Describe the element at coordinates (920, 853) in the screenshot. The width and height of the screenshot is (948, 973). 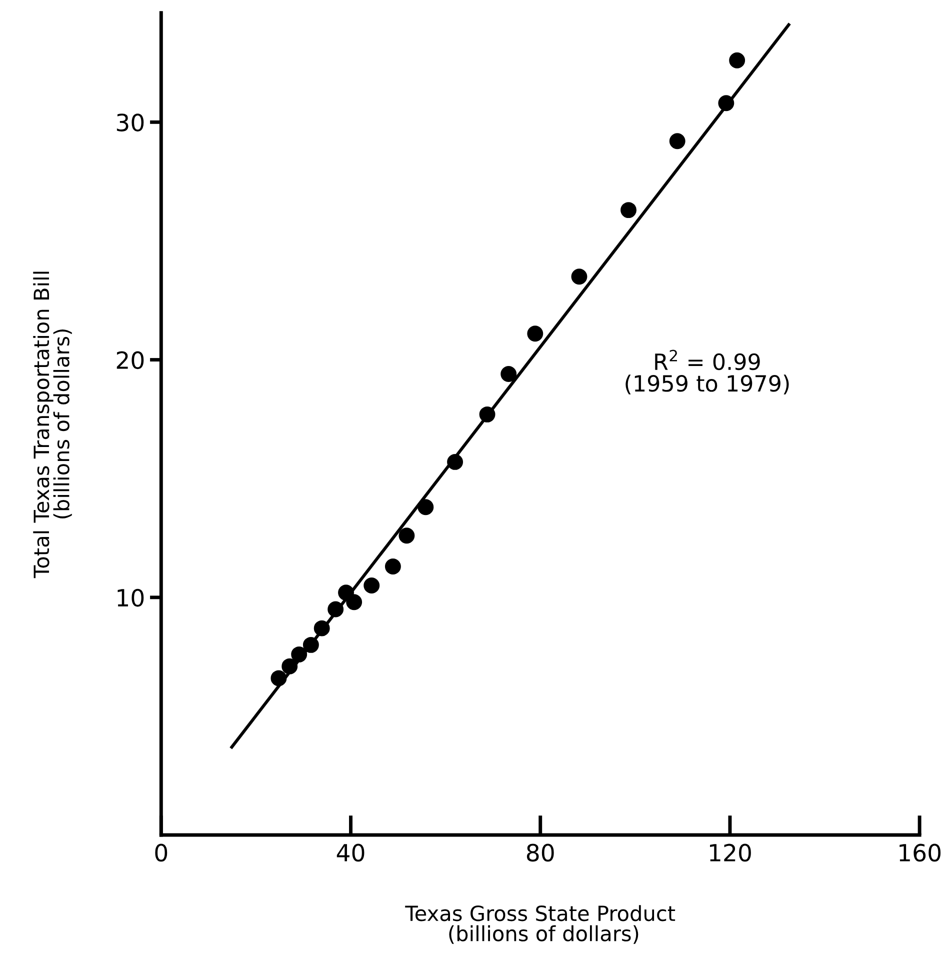
I see `x-tick-label: 160` at that location.